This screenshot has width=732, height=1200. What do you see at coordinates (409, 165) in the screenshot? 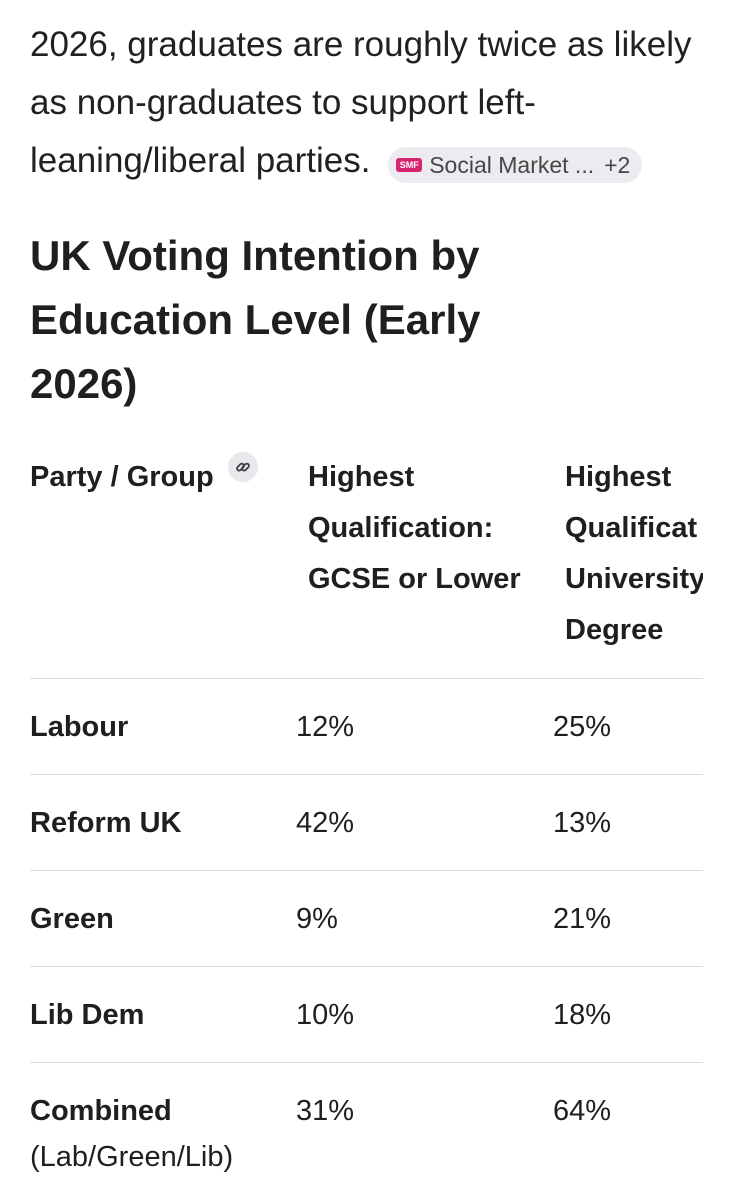
I see `smf-logo-icon: SMF` at bounding box center [409, 165].